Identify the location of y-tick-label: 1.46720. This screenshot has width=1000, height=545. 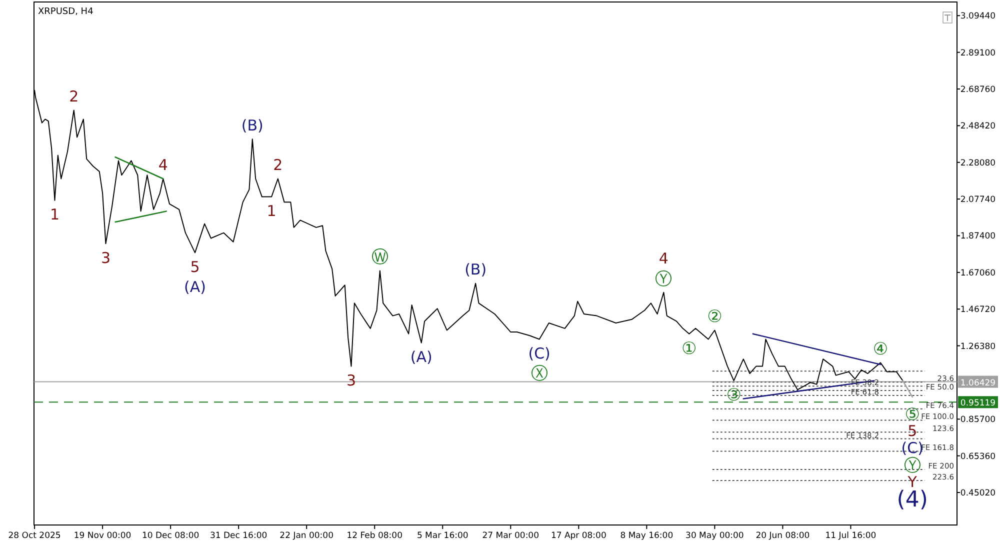
(978, 310).